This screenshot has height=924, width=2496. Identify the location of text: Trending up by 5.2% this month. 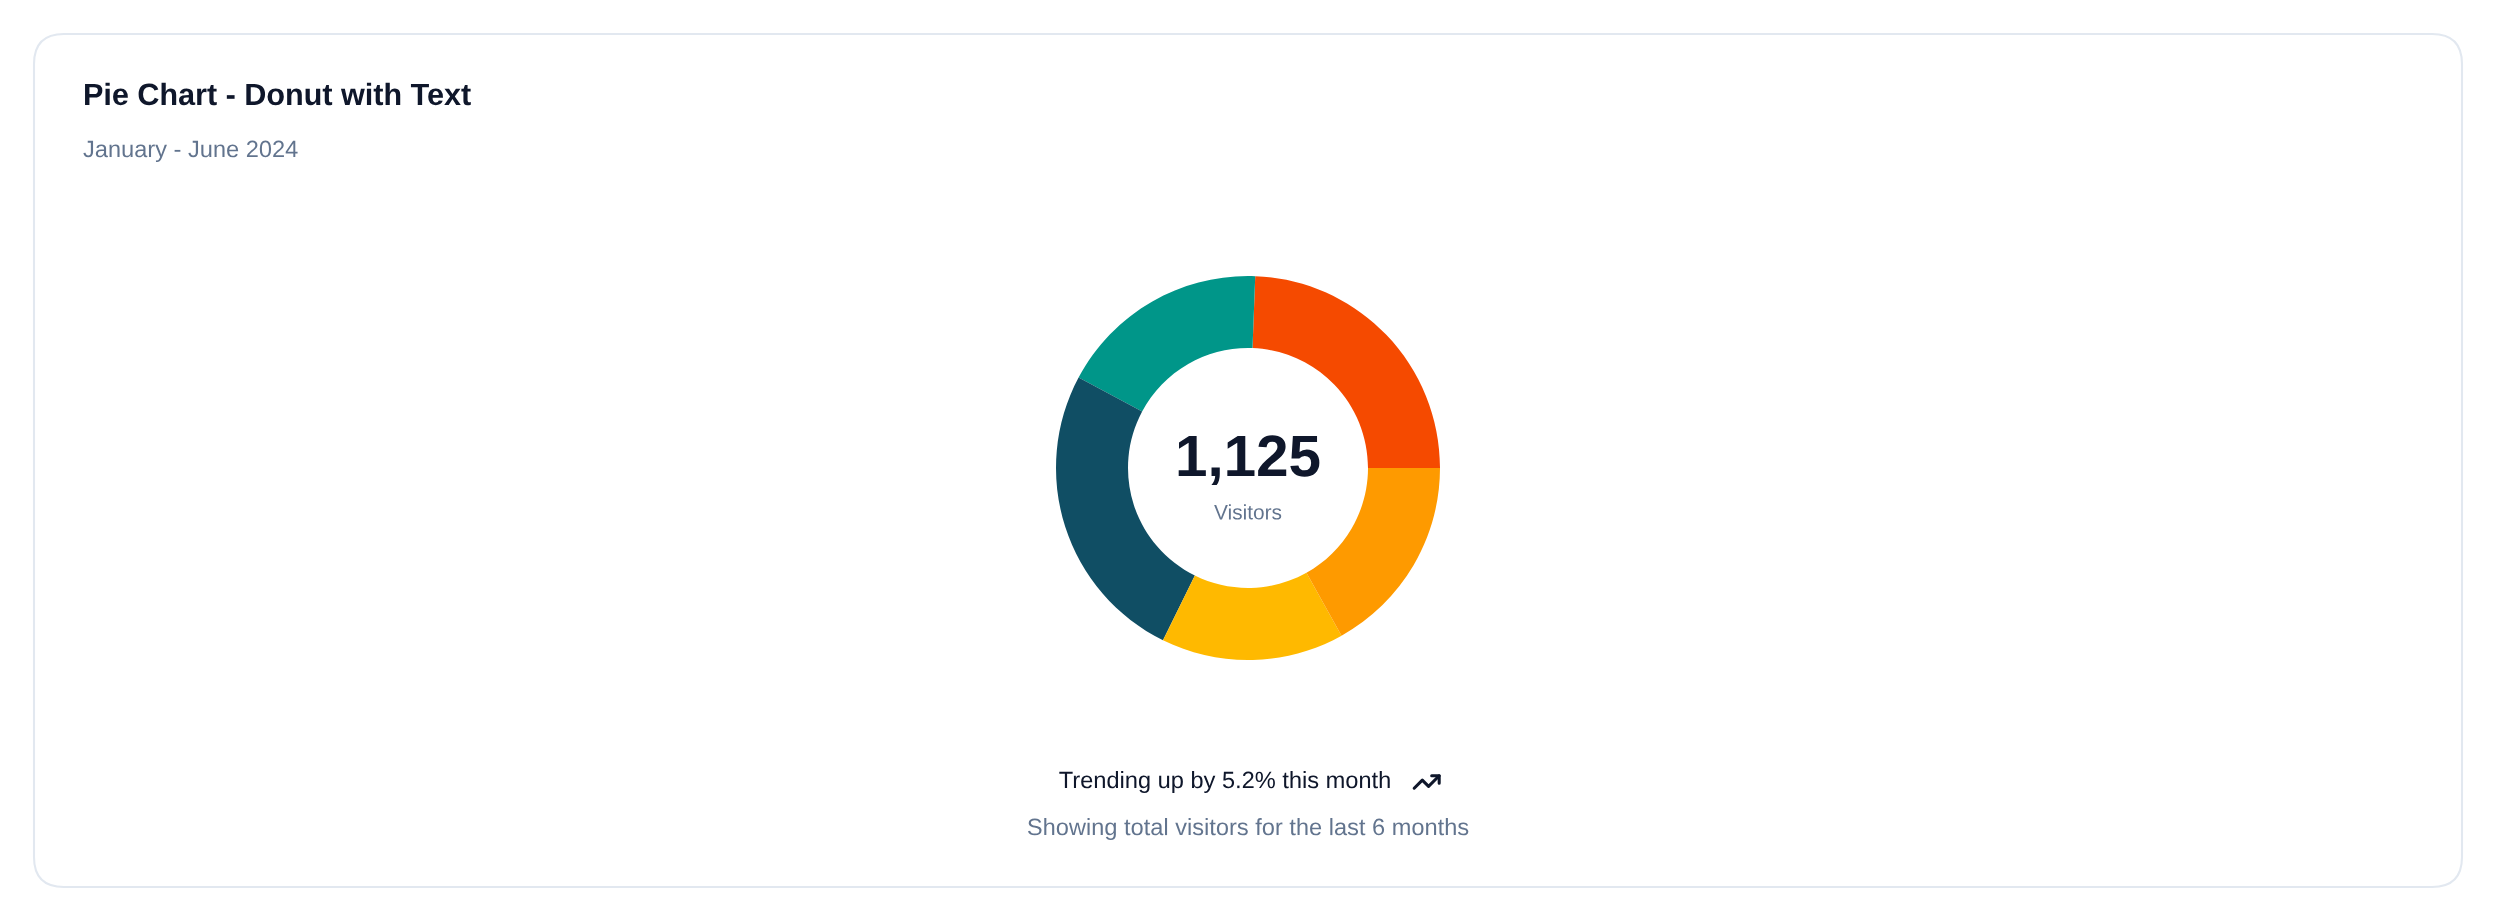
(1224, 782).